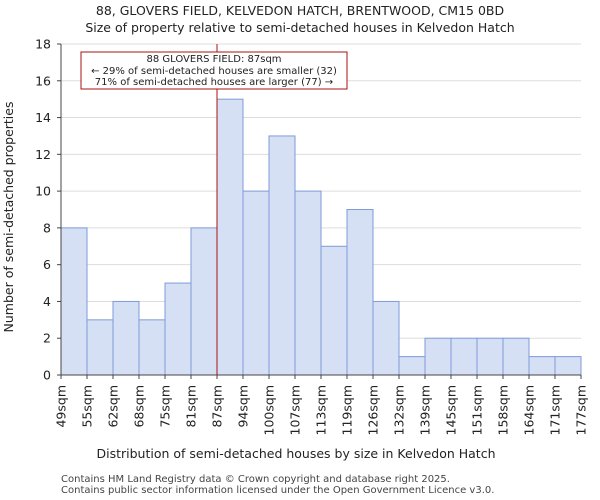 The image size is (600, 500). Describe the element at coordinates (43, 117) in the screenshot. I see `y-tick-label: 14` at that location.